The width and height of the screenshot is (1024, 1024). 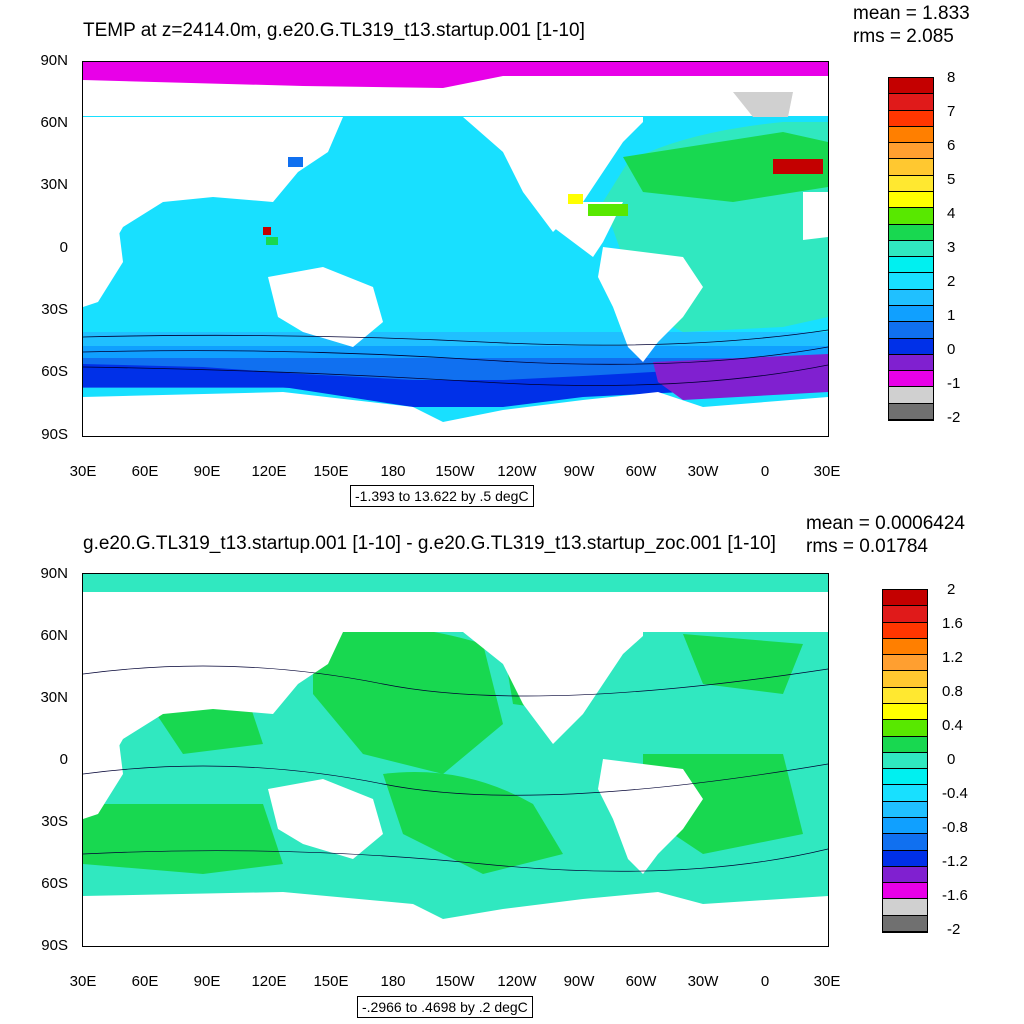 I want to click on p2-lat-60s: 60S, so click(x=54, y=883).